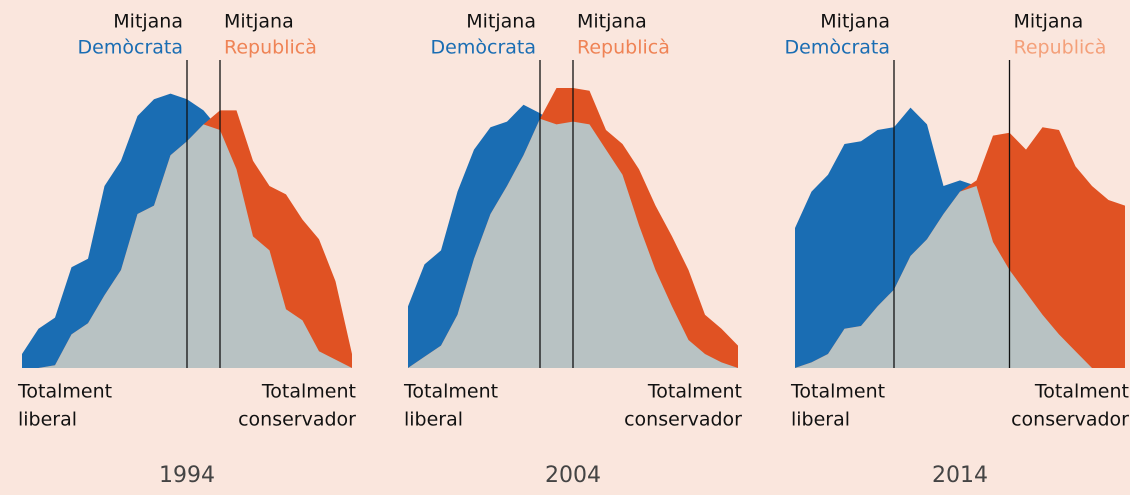 The image size is (1130, 495). I want to click on year-label: 2014, so click(960, 475).